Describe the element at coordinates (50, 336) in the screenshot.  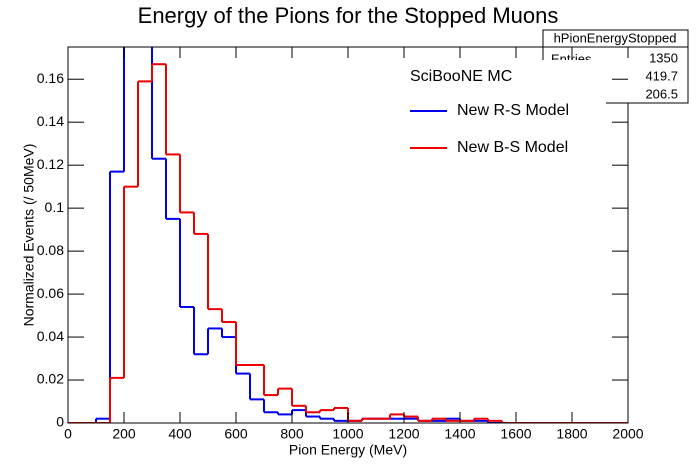
I see `y-tick-label: 0.04` at that location.